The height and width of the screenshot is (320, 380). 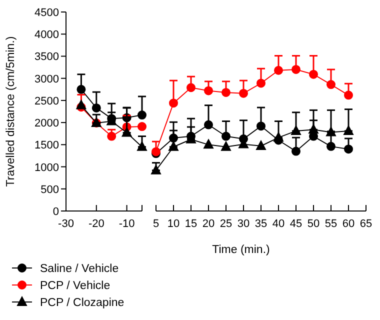 What do you see at coordinates (191, 224) in the screenshot?
I see `x-tick-label: 15` at bounding box center [191, 224].